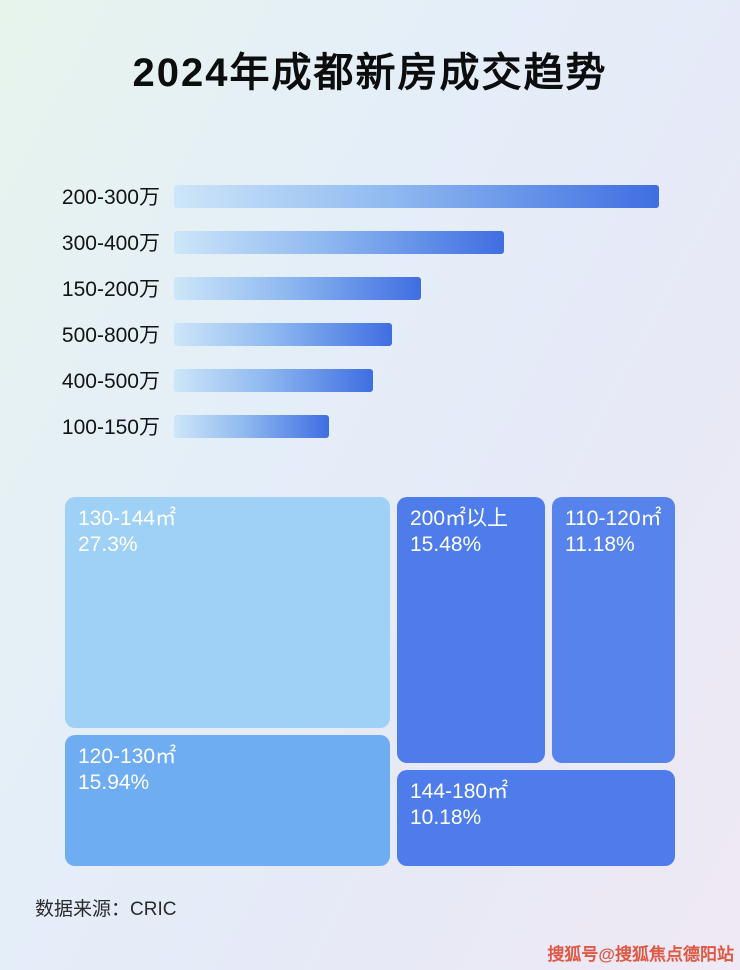 The height and width of the screenshot is (970, 740). I want to click on bar-row: 300-400万, so click(370, 242).